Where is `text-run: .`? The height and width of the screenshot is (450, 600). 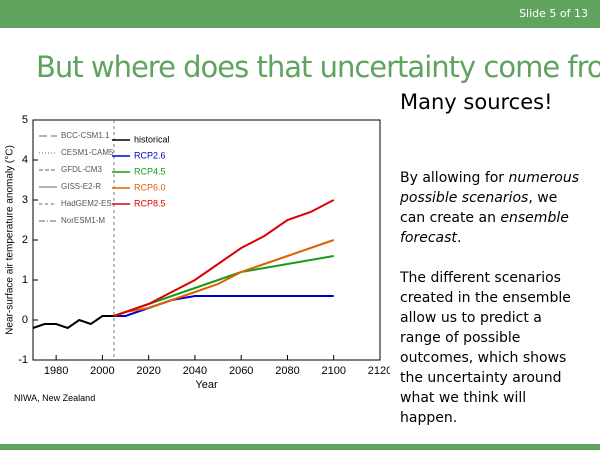
text-run: . is located at coordinates (459, 238).